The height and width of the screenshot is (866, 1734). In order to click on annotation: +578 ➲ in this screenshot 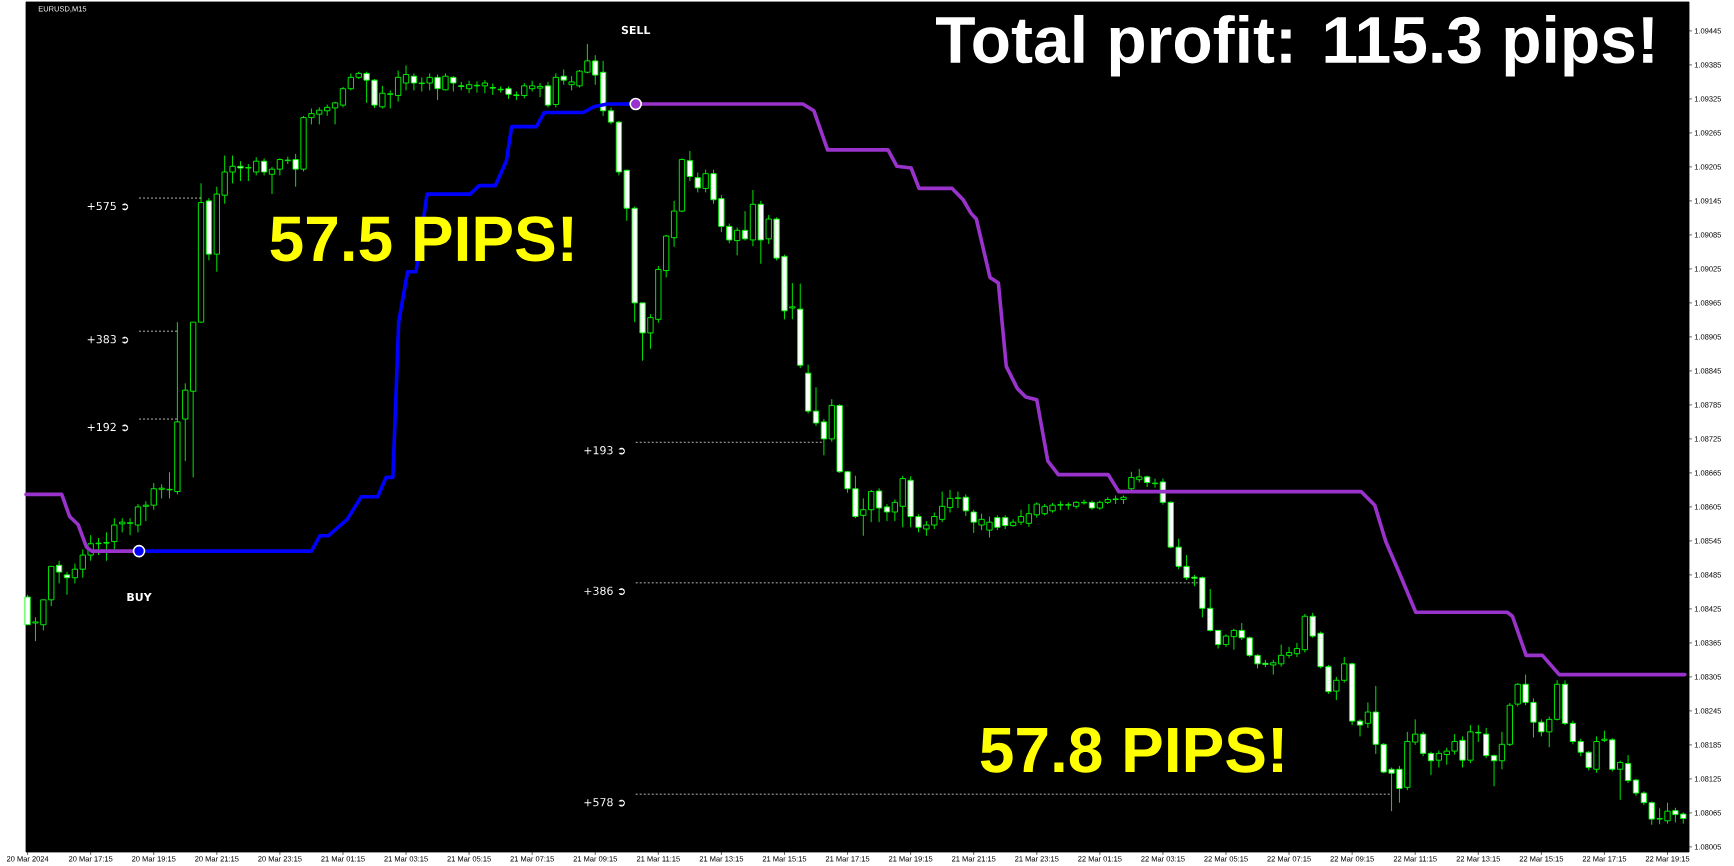, I will do `click(604, 802)`.